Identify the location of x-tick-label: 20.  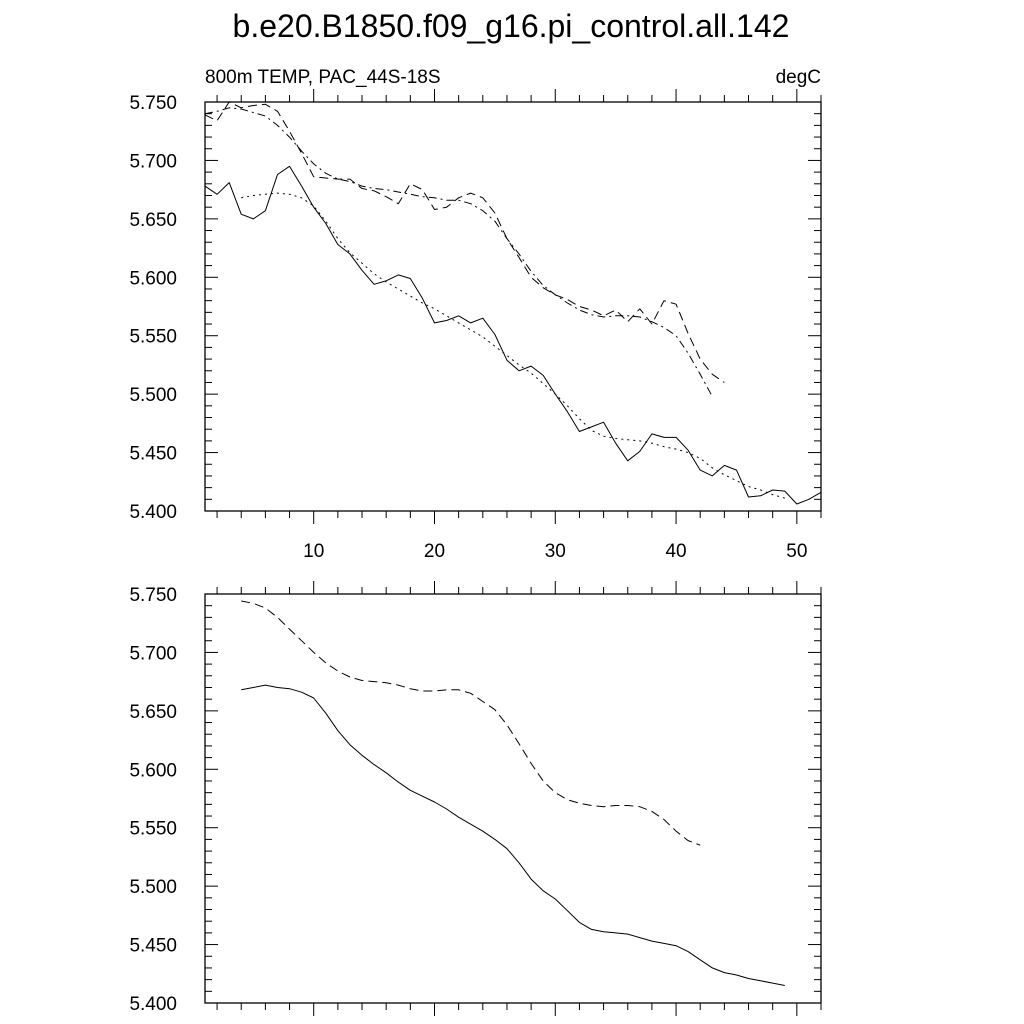
(434, 551).